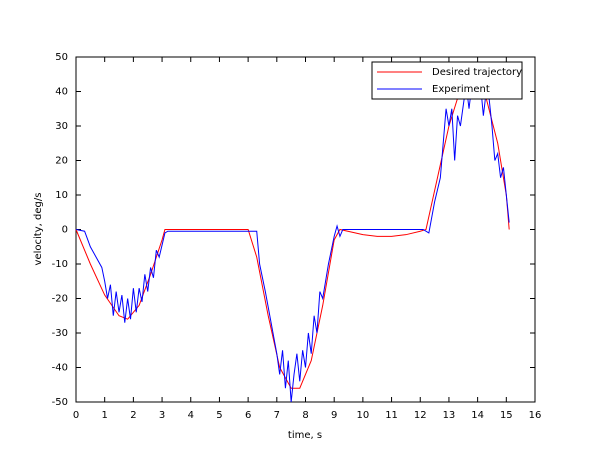 This screenshot has width=610, height=460. Describe the element at coordinates (105, 415) in the screenshot. I see `x-tick-label: 1` at that location.